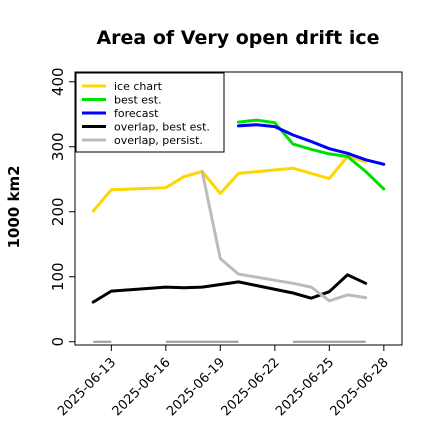 The image size is (440, 440). I want to click on legend-label: best est., so click(138, 100).